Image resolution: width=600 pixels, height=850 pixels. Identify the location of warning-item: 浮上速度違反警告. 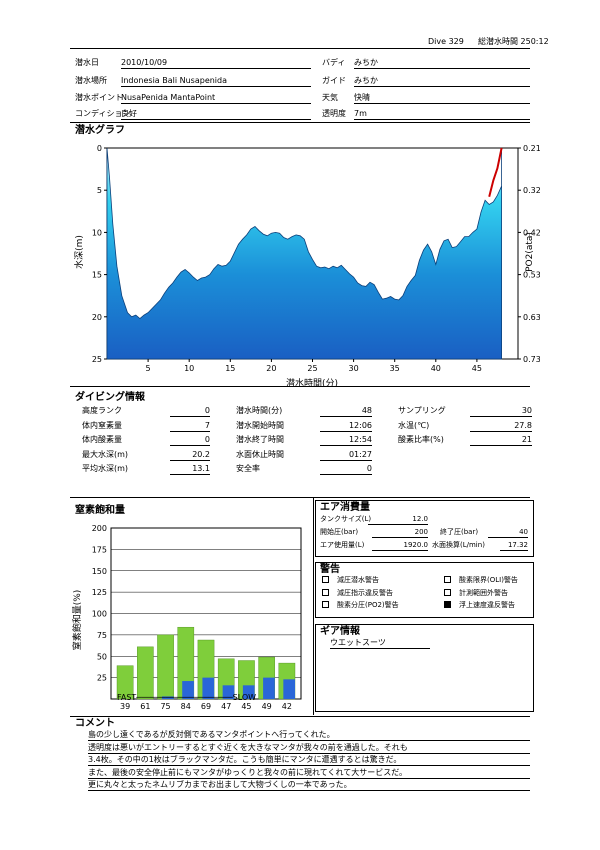
(479, 605).